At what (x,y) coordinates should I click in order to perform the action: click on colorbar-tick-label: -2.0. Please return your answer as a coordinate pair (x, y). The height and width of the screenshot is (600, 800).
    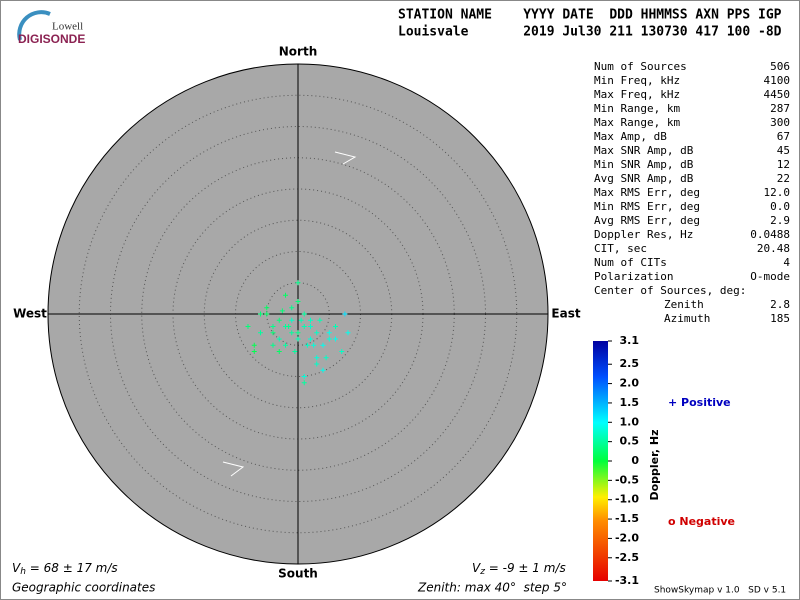
    Looking at the image, I should click on (627, 537).